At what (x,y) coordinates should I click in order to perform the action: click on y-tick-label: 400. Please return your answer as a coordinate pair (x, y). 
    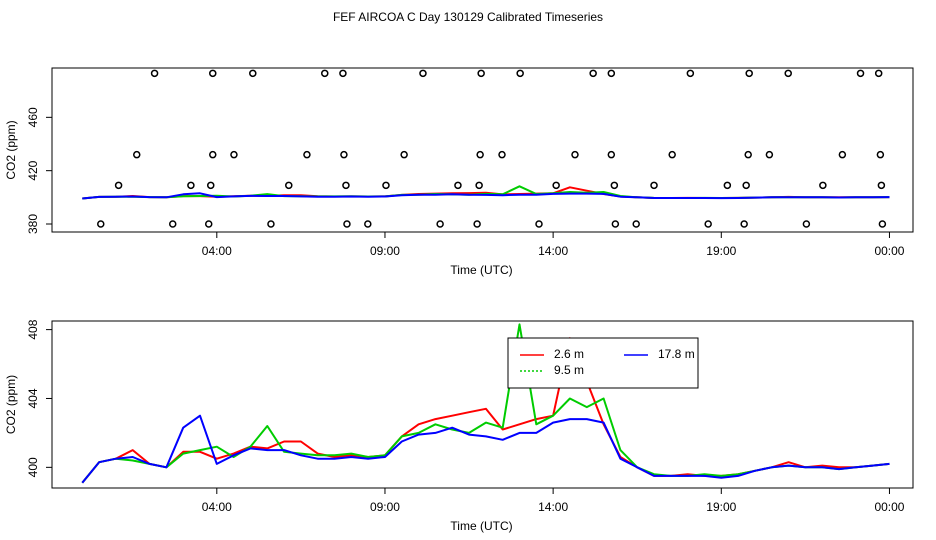
    Looking at the image, I should click on (33, 467).